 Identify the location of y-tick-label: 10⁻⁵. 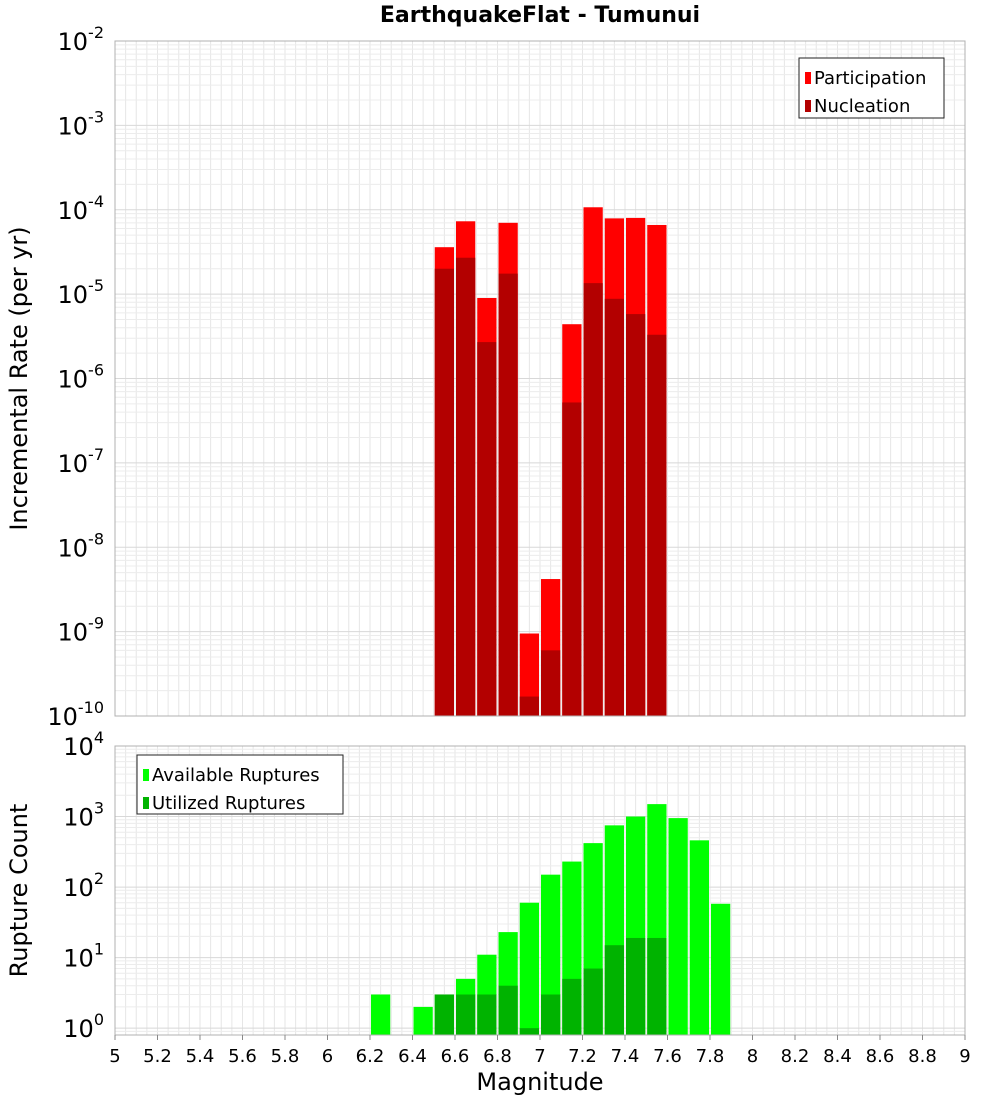
(81, 292).